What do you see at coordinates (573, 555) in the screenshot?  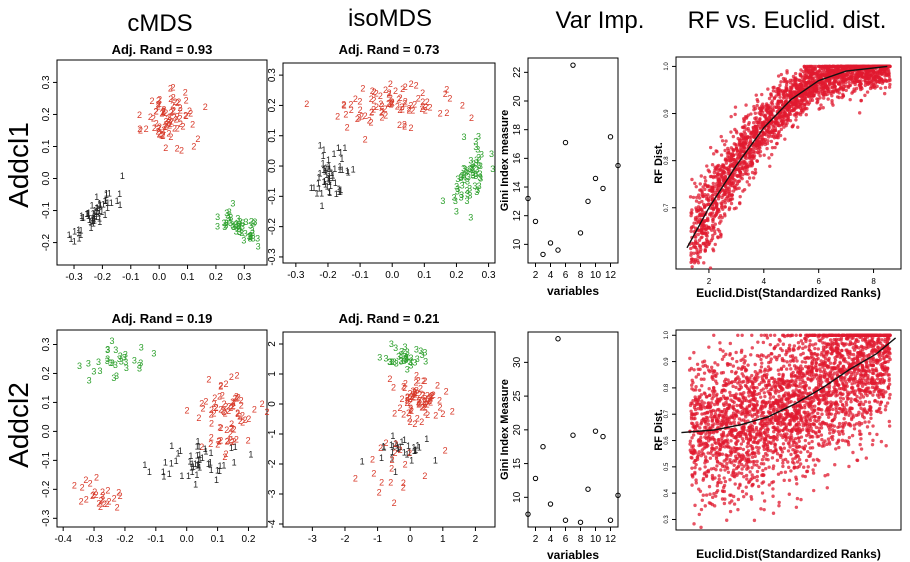 I see `x-axis-label: variables` at bounding box center [573, 555].